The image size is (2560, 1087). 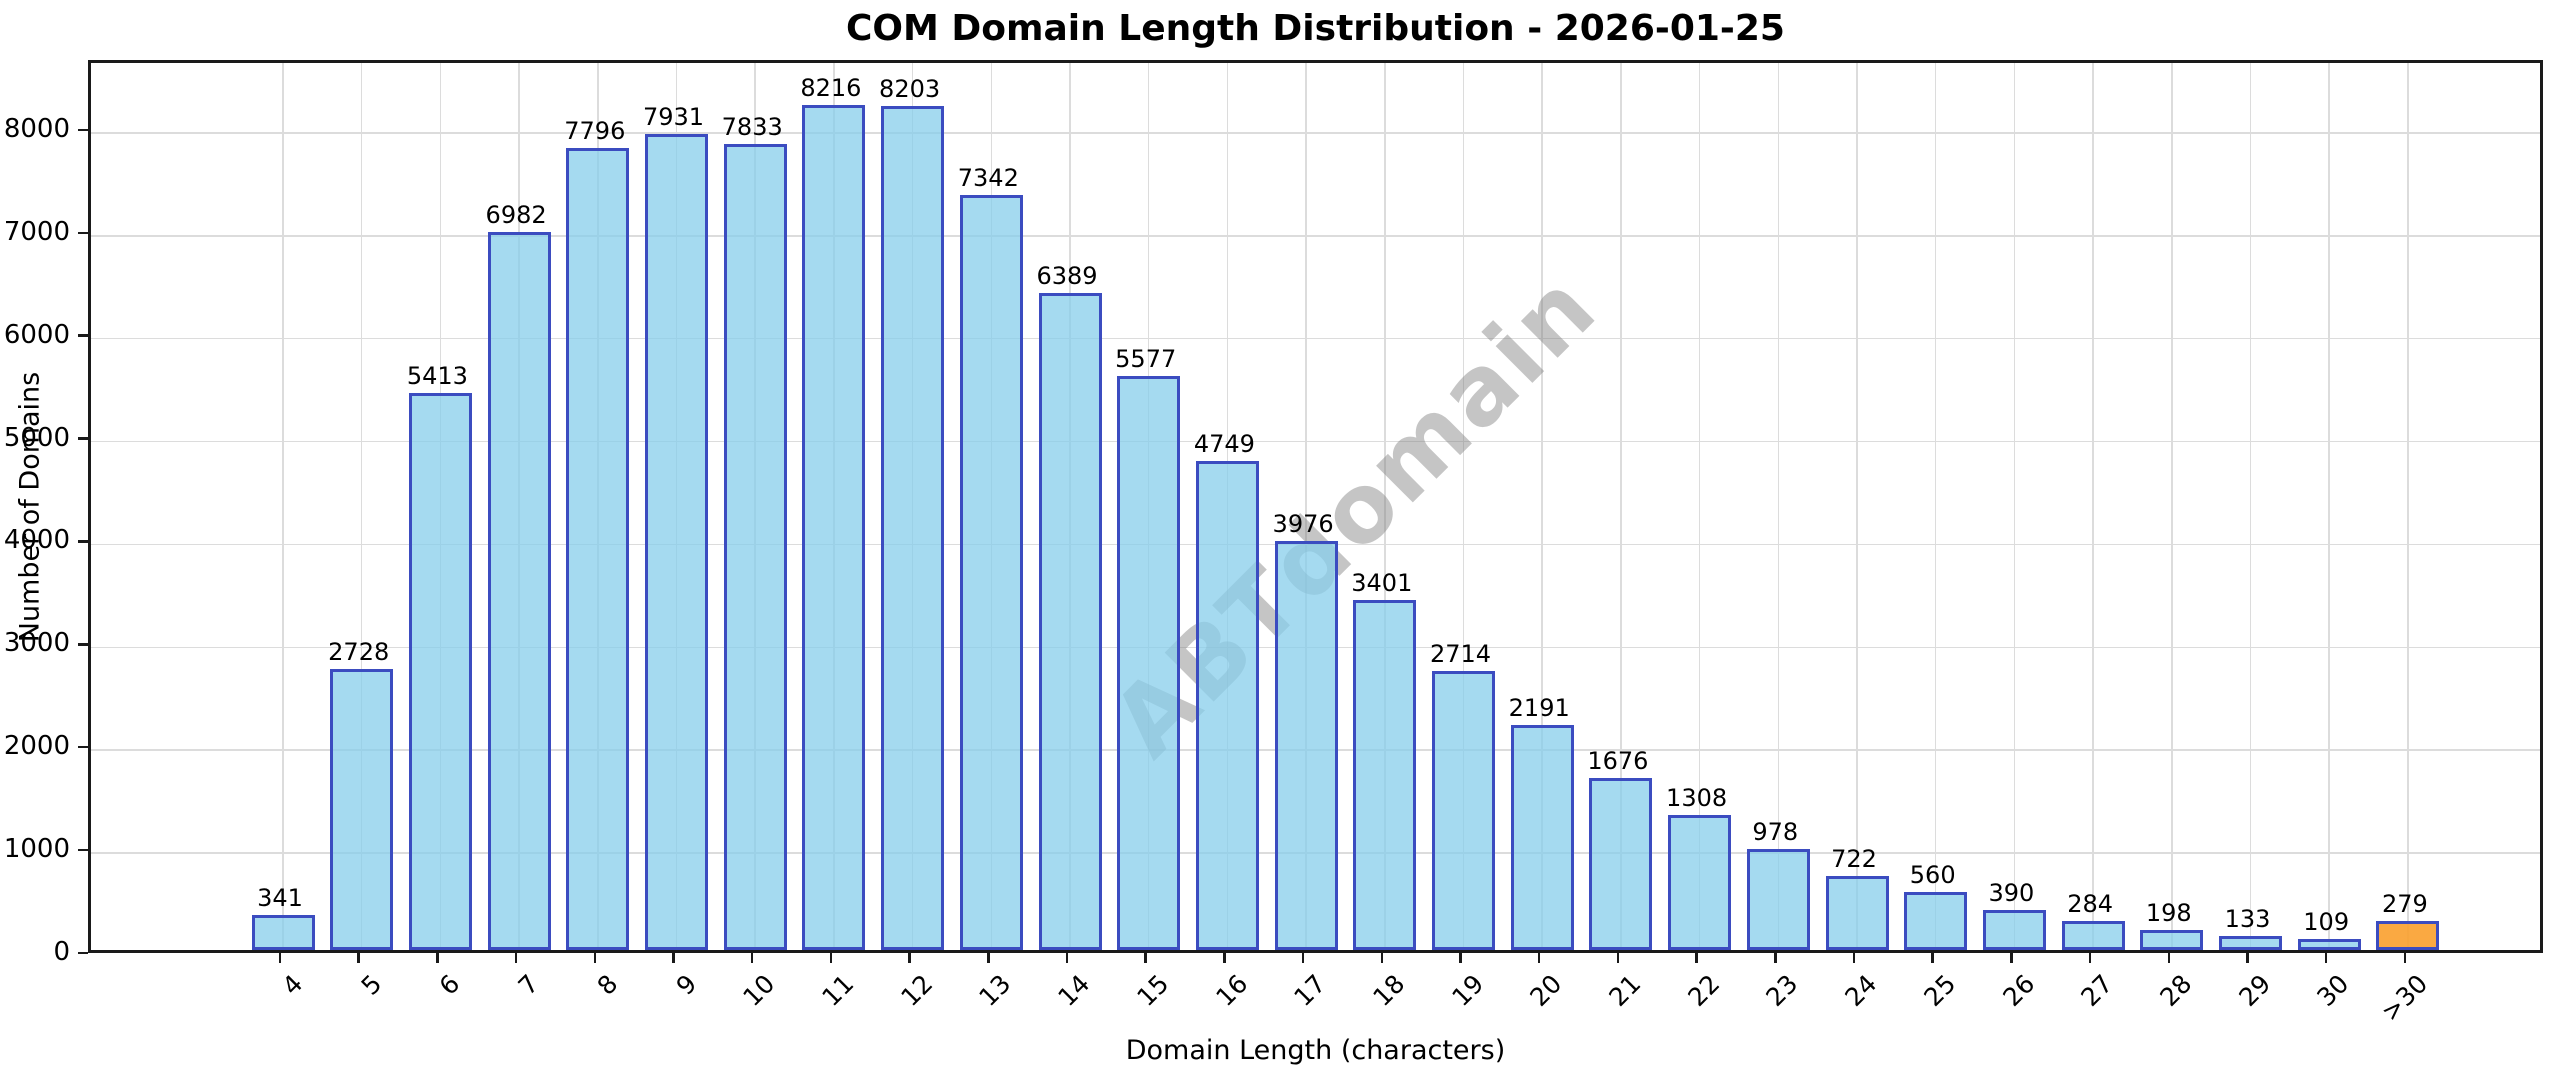 I want to click on x-tick-label-text: 12, so click(x=917, y=991).